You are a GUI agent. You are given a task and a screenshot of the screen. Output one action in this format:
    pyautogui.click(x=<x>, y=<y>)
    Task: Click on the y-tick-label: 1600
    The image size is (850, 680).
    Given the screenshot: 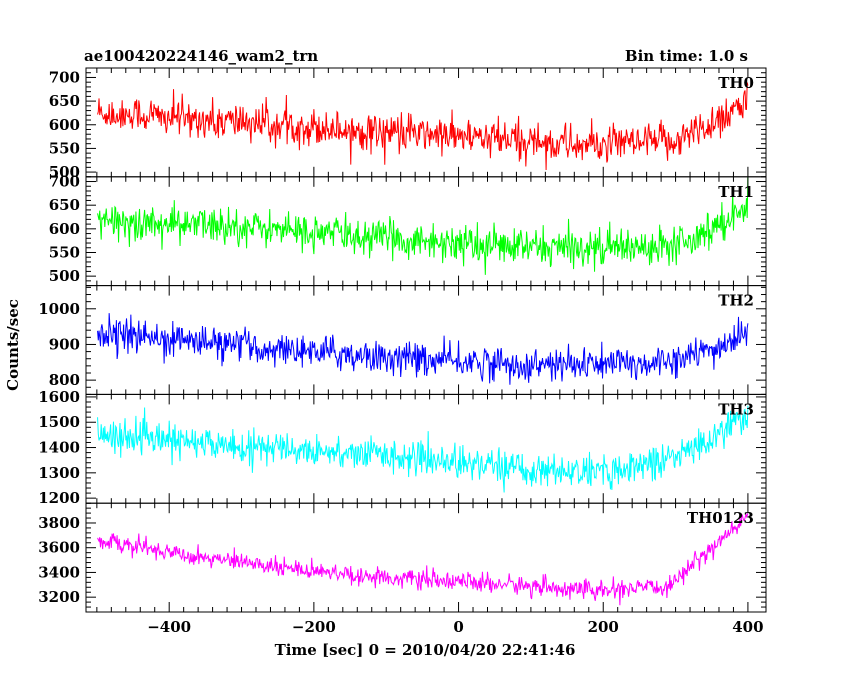 What is the action you would take?
    pyautogui.click(x=59, y=397)
    